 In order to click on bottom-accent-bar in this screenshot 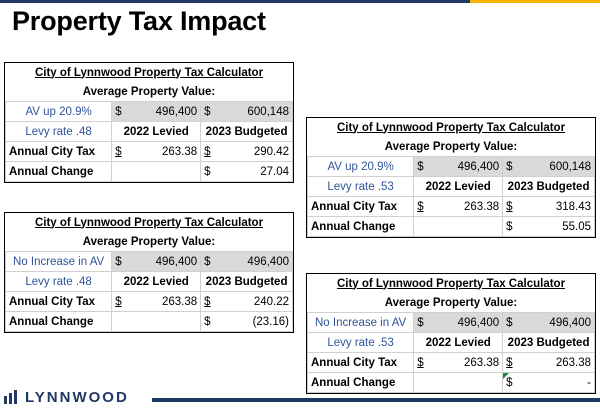, I will do `click(376, 400)`.